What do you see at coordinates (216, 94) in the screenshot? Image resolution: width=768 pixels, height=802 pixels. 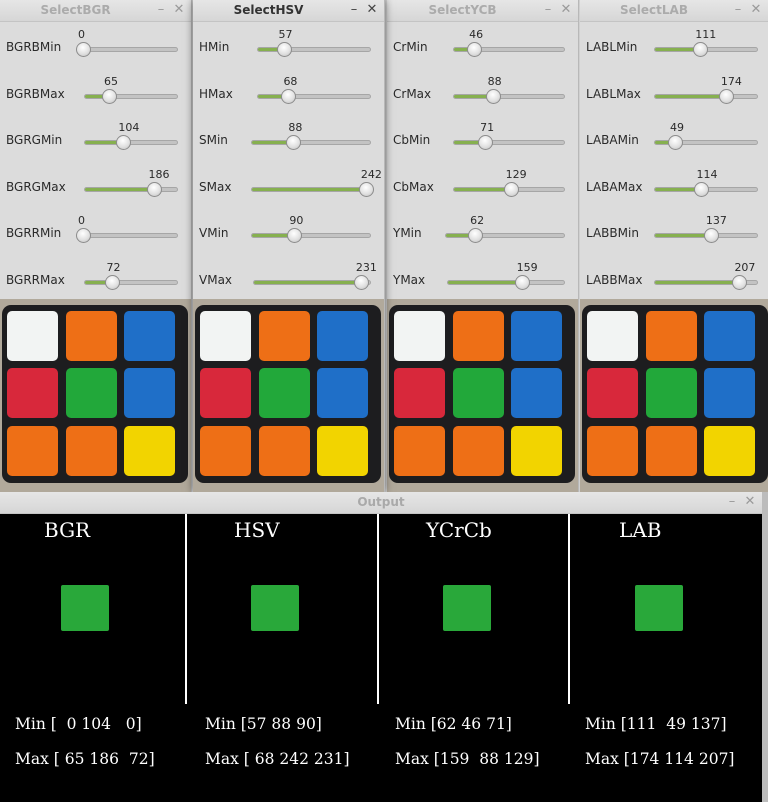 I see `trackbar-label: HMax` at bounding box center [216, 94].